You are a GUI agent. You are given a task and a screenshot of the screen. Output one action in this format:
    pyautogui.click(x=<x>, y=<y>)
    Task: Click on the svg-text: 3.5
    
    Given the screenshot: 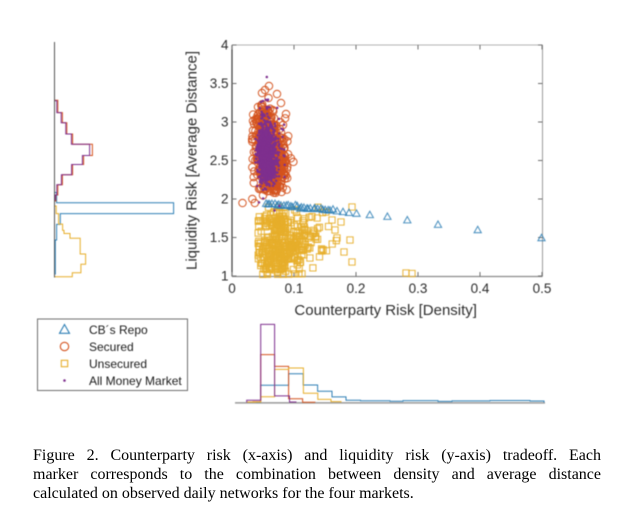 What is the action you would take?
    pyautogui.click(x=219, y=83)
    